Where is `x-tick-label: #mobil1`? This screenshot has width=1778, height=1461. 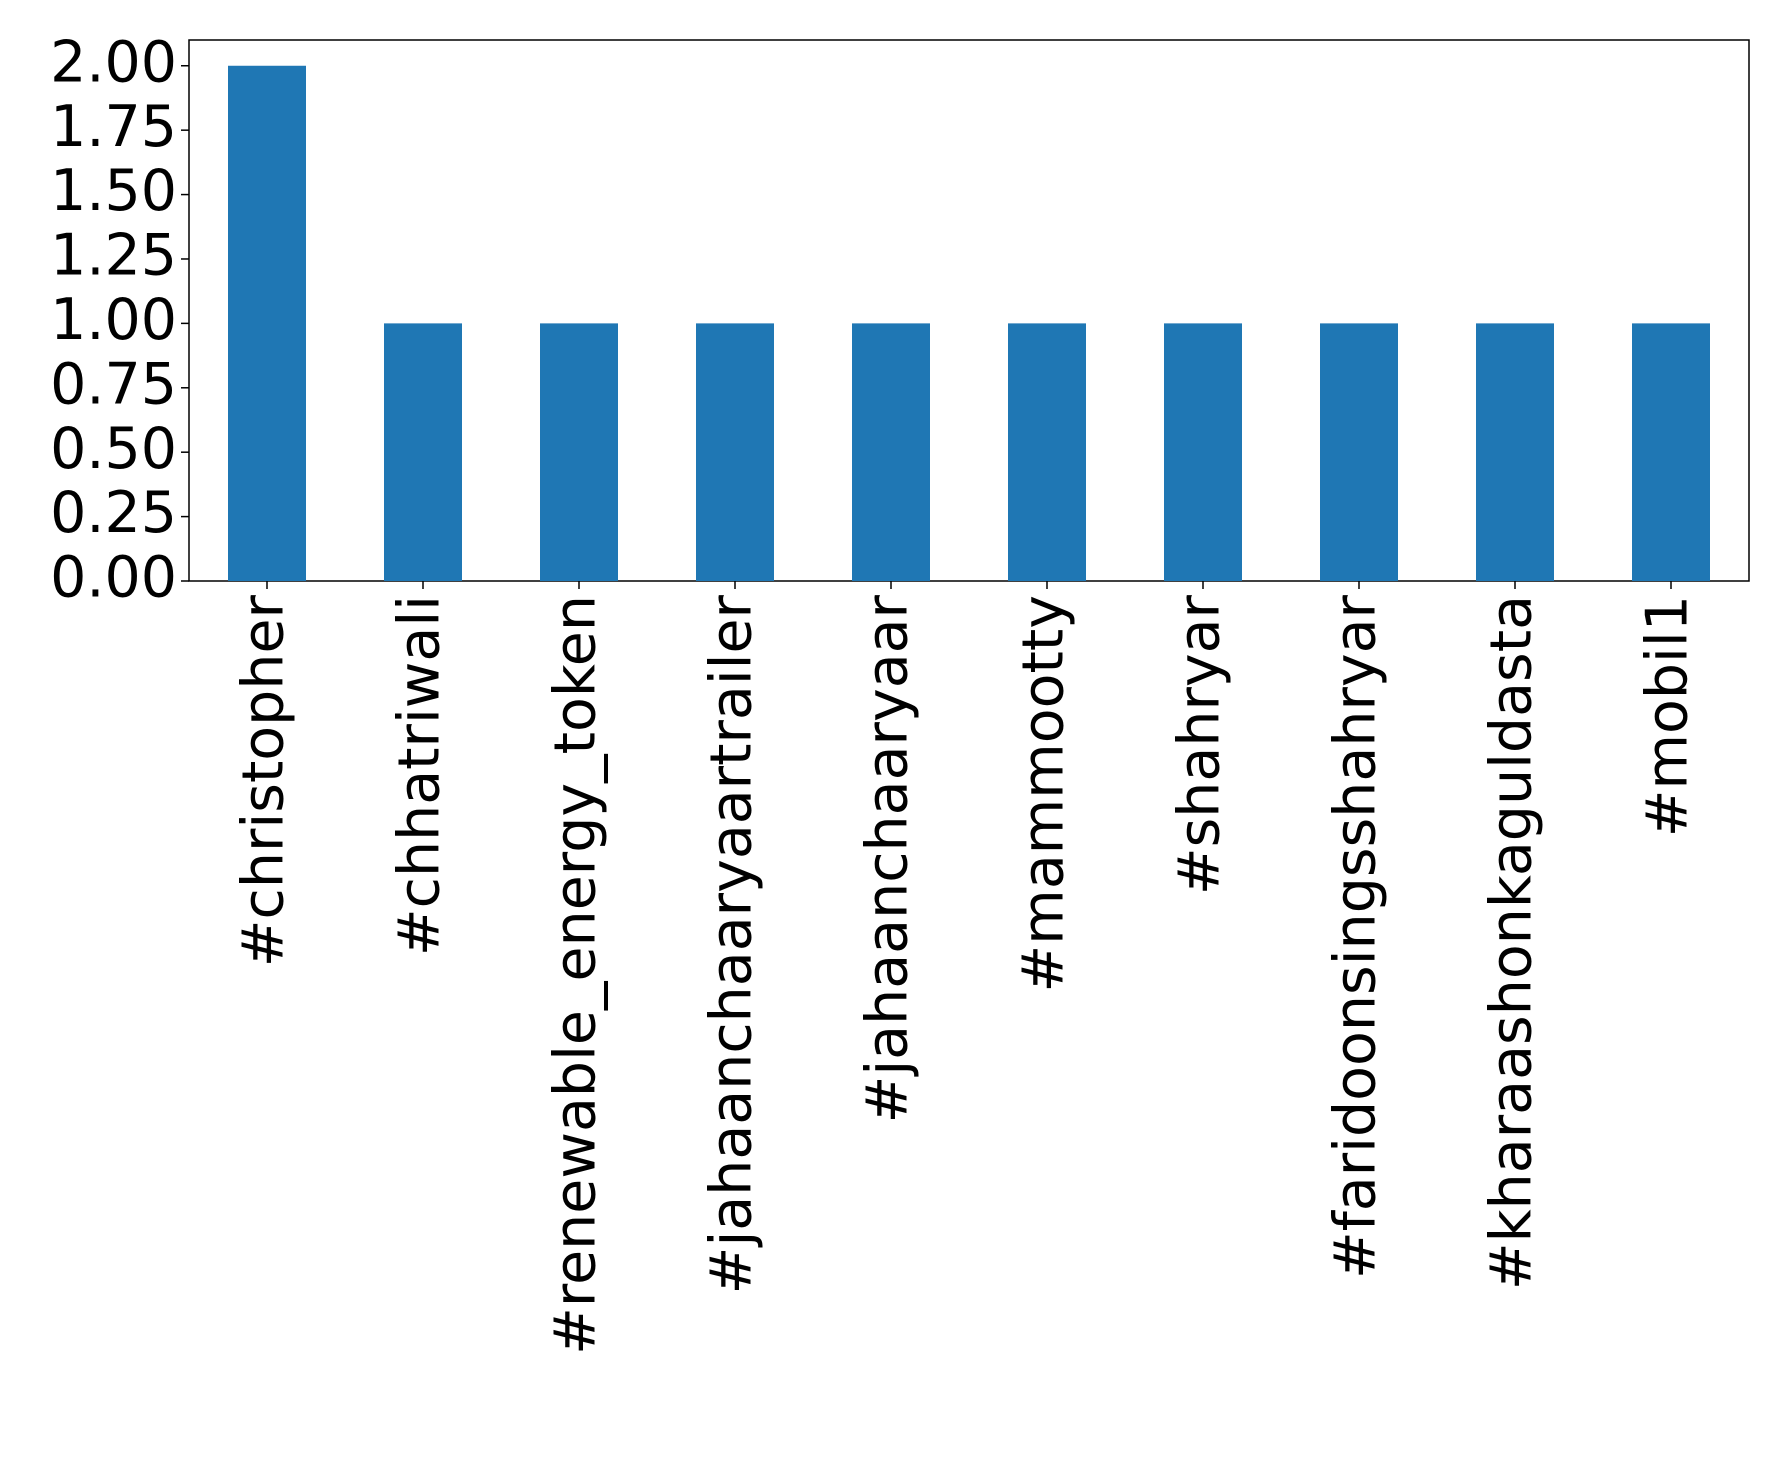 x-tick-label: #mobil1 is located at coordinates (1668, 716).